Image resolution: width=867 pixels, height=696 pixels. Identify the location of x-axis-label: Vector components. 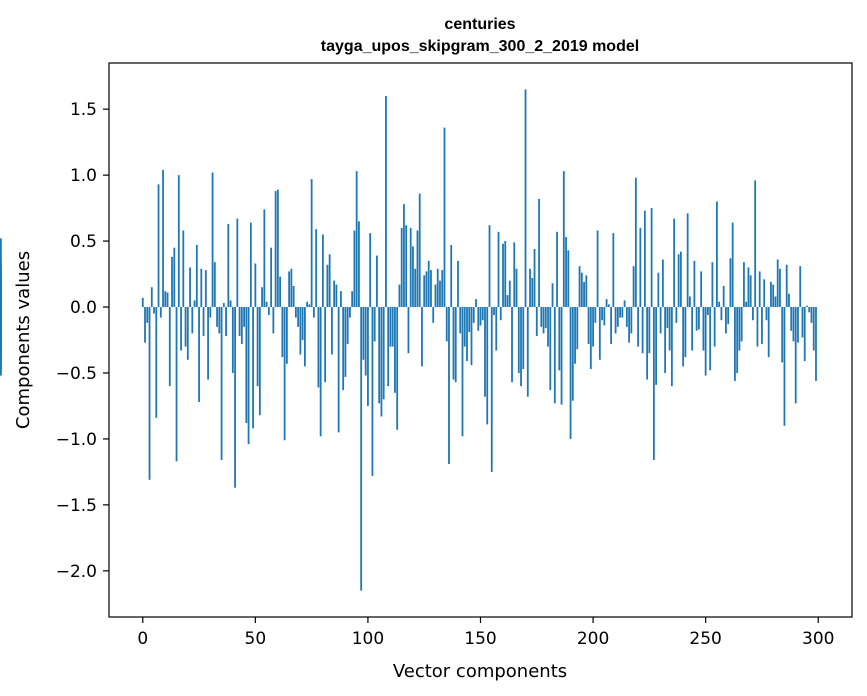
(480, 671).